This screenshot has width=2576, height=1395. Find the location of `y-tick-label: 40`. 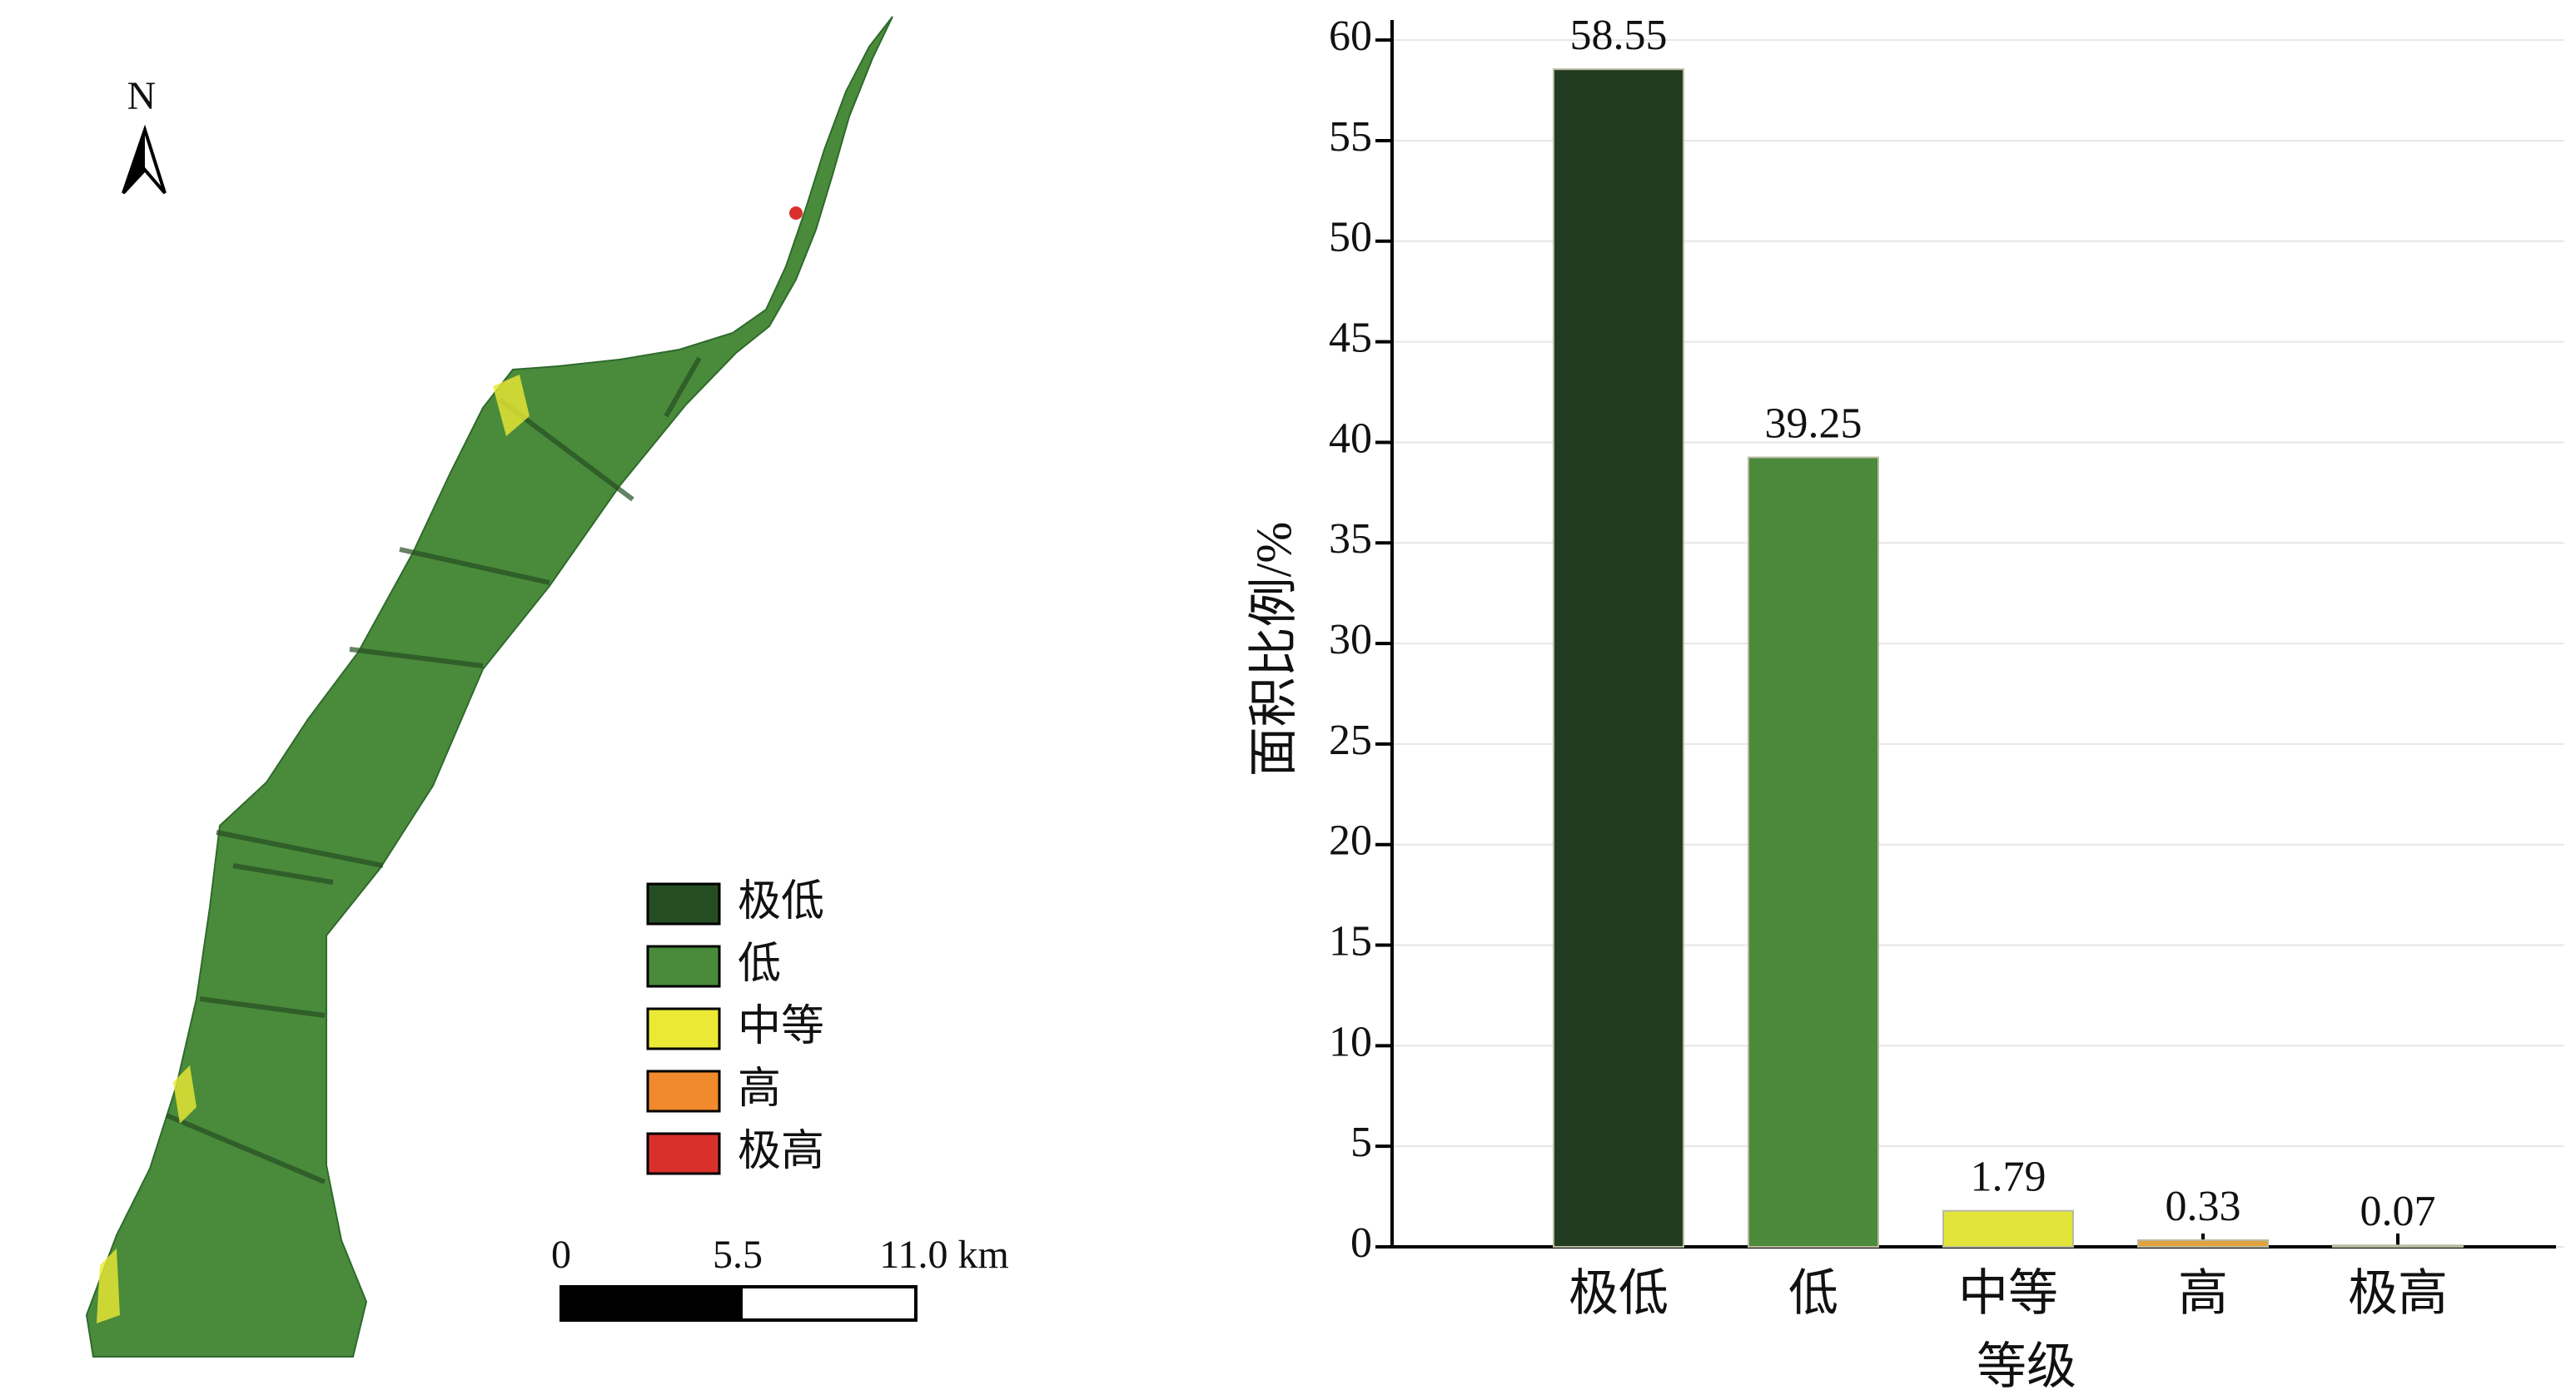

y-tick-label: 40 is located at coordinates (1350, 439).